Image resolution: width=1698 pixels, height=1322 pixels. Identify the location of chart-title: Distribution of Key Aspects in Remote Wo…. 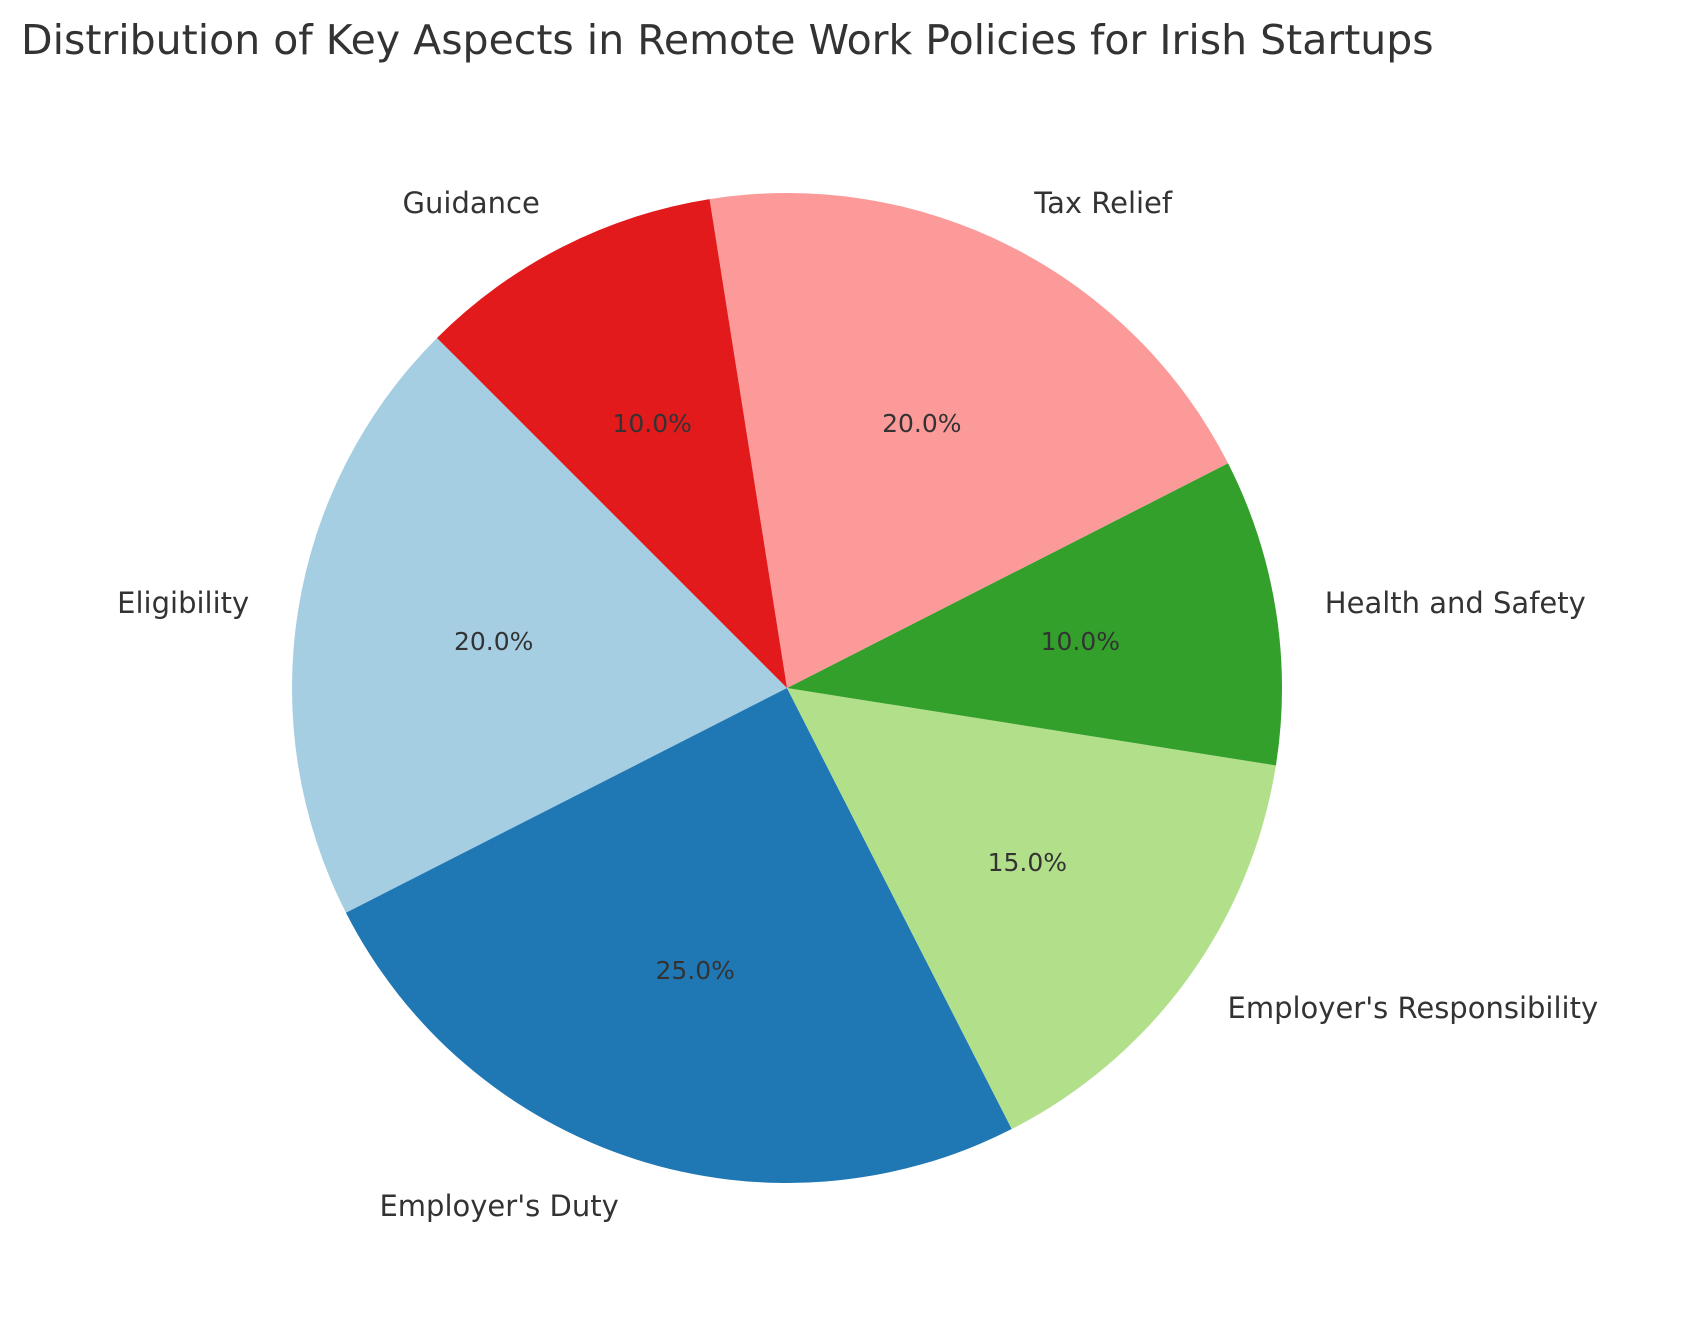
(727, 40).